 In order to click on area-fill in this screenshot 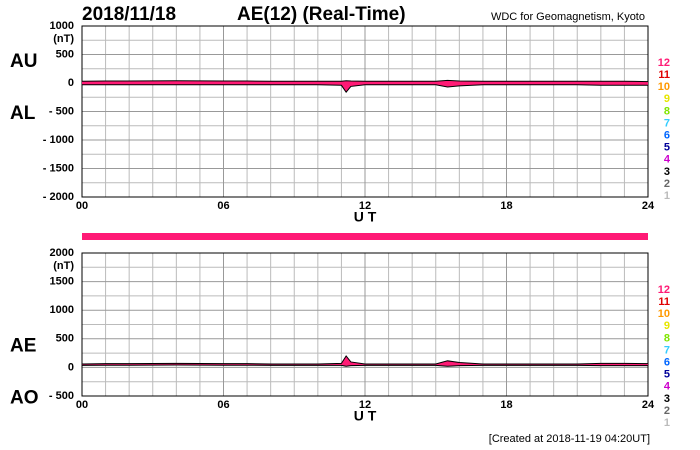, I will do `click(365, 86)`.